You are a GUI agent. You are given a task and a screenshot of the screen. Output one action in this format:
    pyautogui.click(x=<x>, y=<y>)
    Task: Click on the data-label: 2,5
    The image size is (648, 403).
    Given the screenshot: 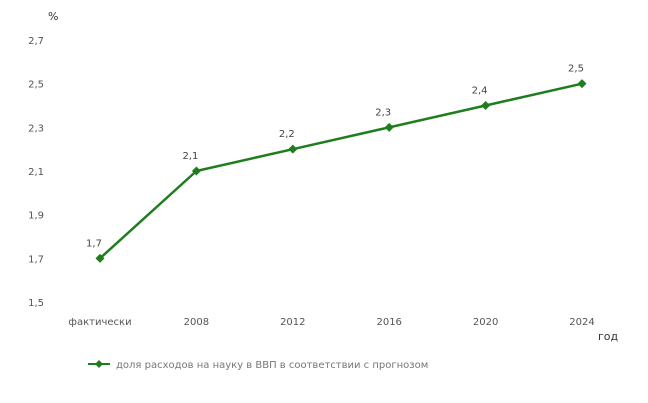 What is the action you would take?
    pyautogui.click(x=576, y=69)
    